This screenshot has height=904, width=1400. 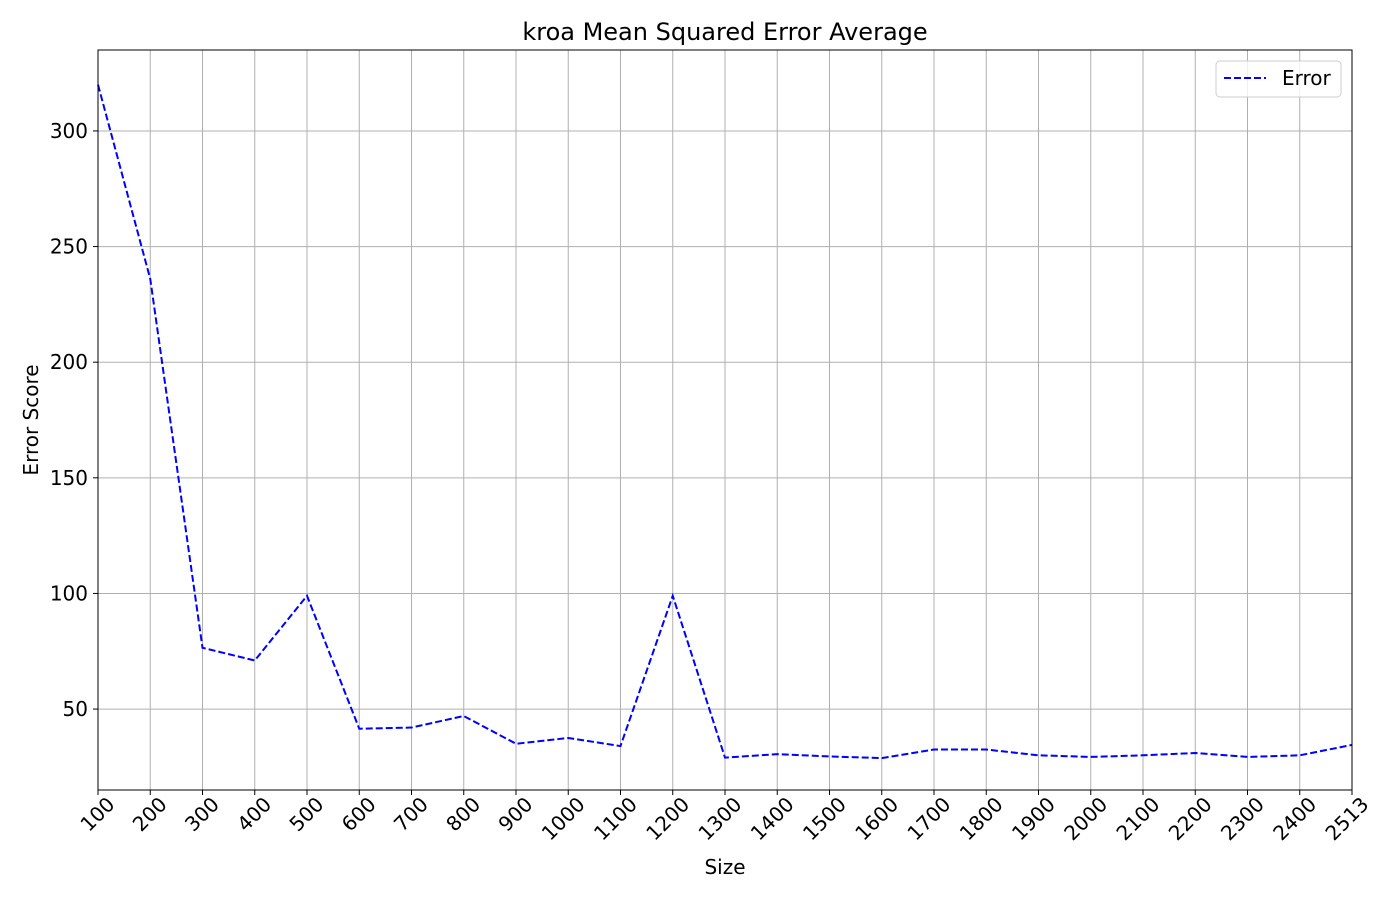 I want to click on y-tick-label: 100, so click(x=69, y=593).